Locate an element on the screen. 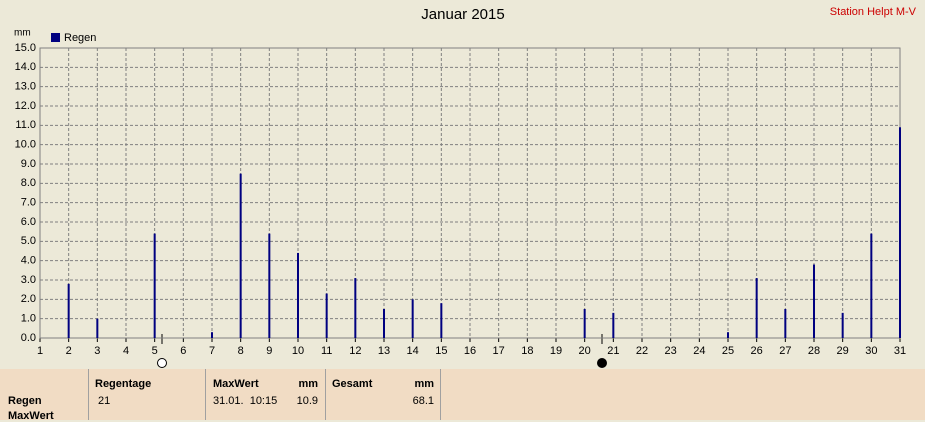 Image resolution: width=925 pixels, height=422 pixels. y-tick-label: 3.0 is located at coordinates (28, 280).